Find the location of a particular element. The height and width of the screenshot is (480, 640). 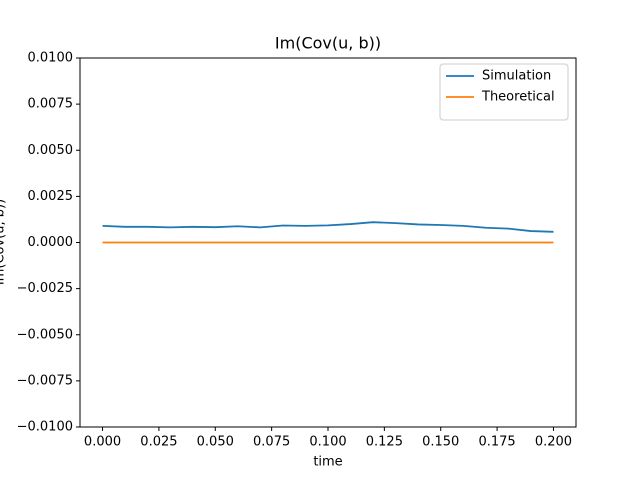

chart-title: Im(Cov(u, b)) is located at coordinates (328, 43).